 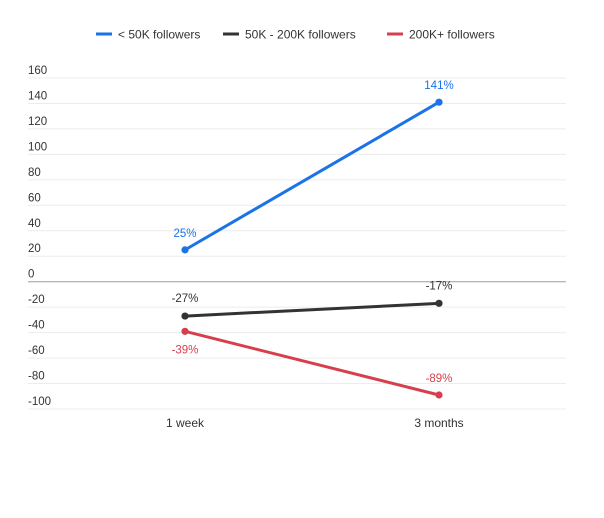 What do you see at coordinates (37, 96) in the screenshot?
I see `y-tick-label: 140` at bounding box center [37, 96].